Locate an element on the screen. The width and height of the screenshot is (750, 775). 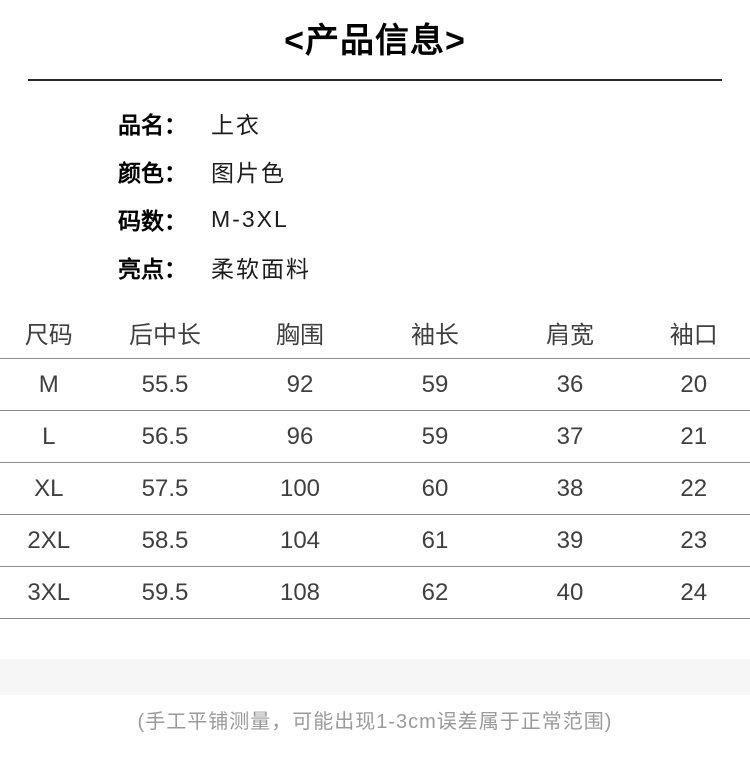
size-table-header-shoulder-width: 肩宽 is located at coordinates (570, 333).